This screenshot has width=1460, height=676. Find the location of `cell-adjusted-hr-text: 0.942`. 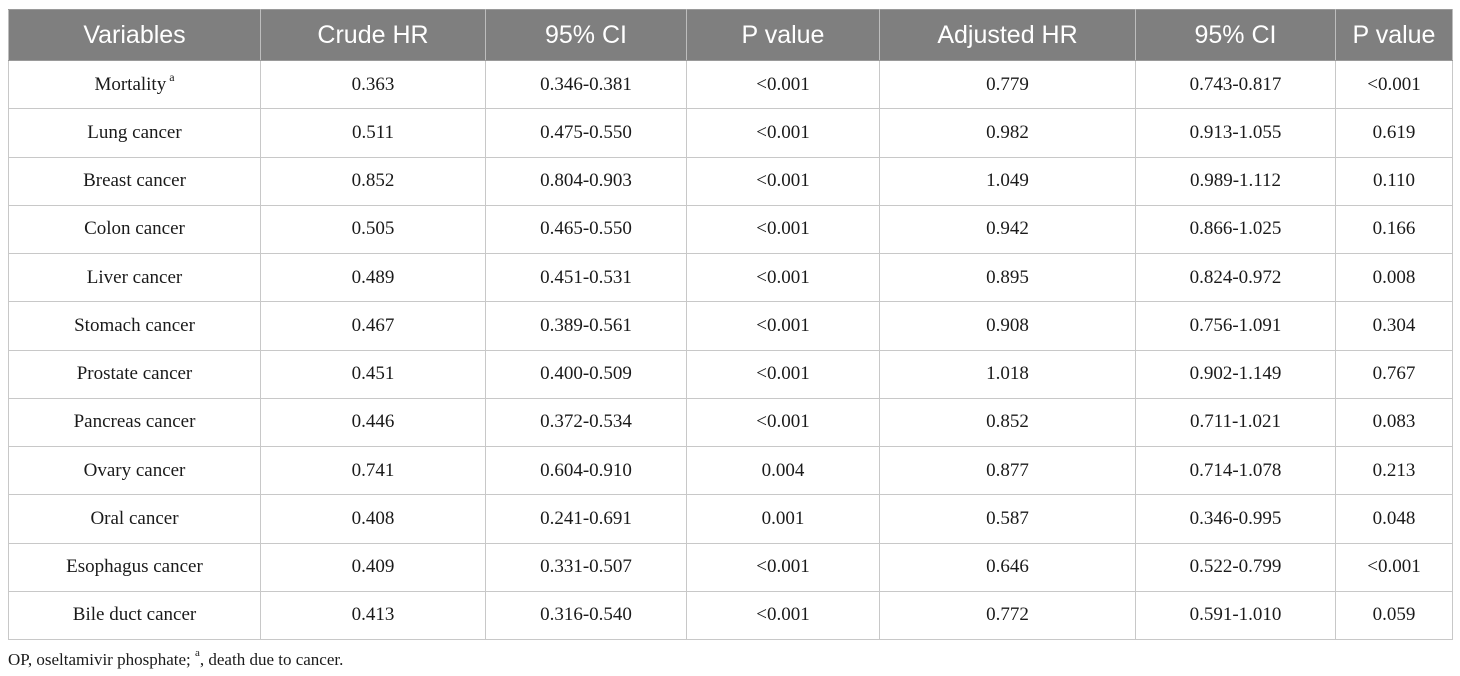

cell-adjusted-hr-text: 0.942 is located at coordinates (1007, 229).